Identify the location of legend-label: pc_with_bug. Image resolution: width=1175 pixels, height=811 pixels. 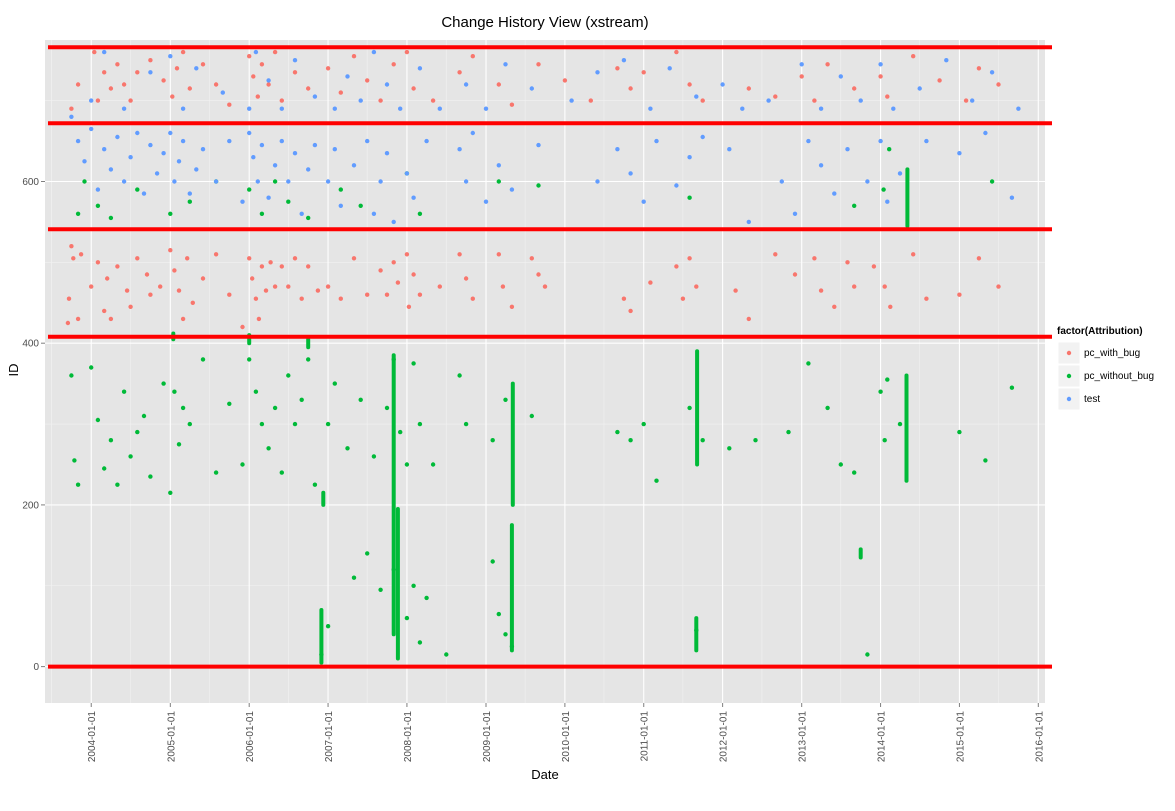
(1112, 353).